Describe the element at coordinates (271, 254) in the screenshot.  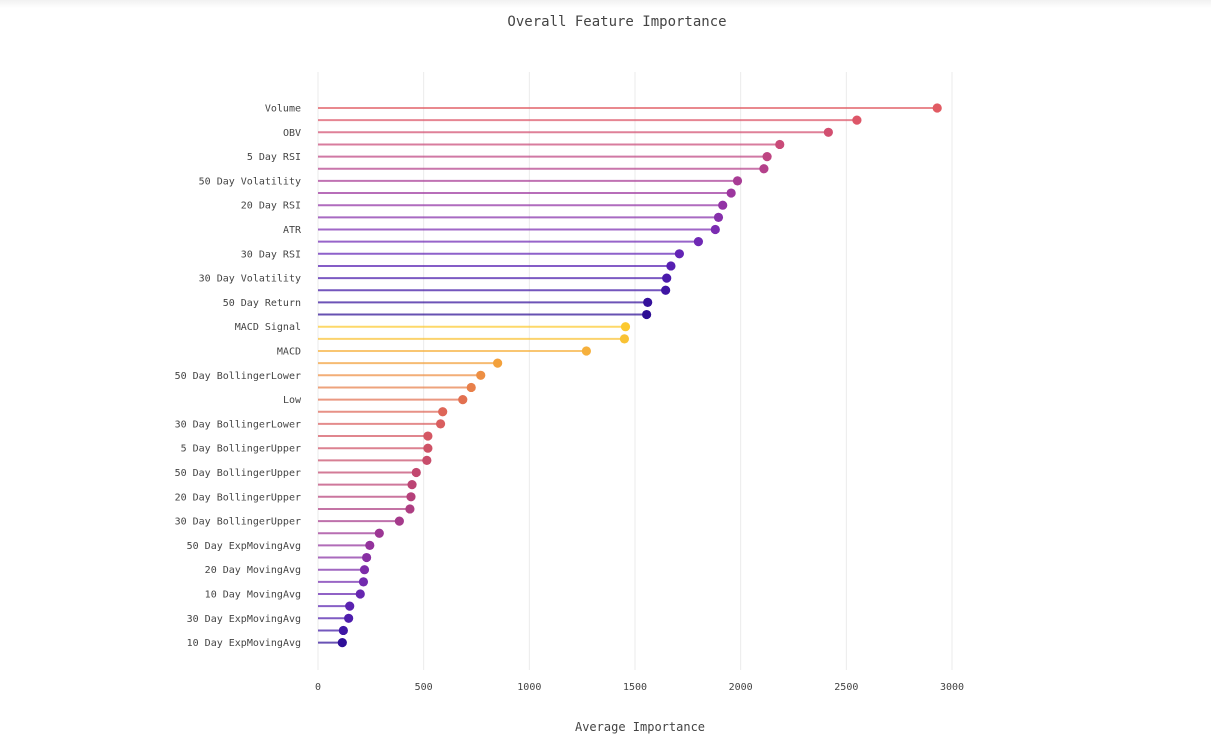
I see `y-tick-label: 30 Day RSI` at that location.